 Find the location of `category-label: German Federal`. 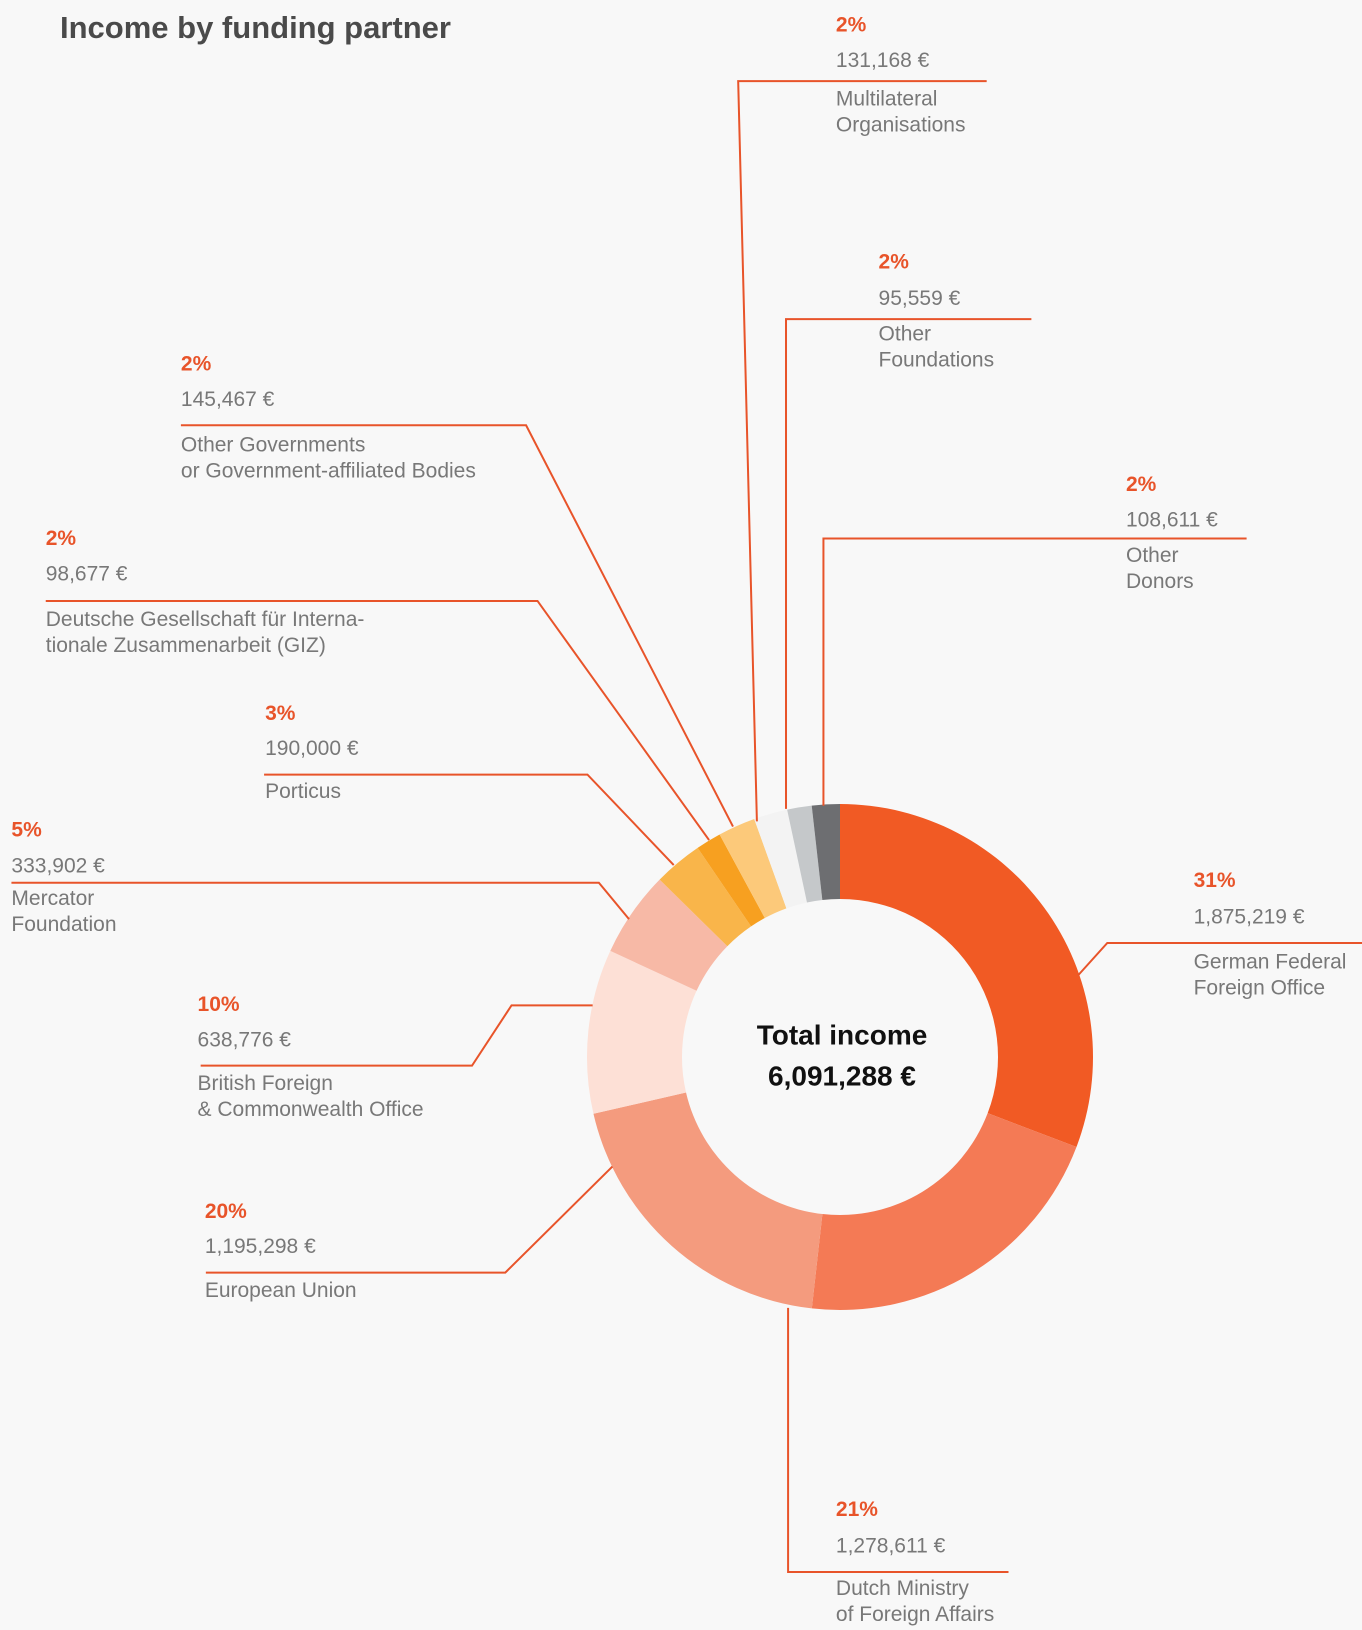

category-label: German Federal is located at coordinates (1270, 961).